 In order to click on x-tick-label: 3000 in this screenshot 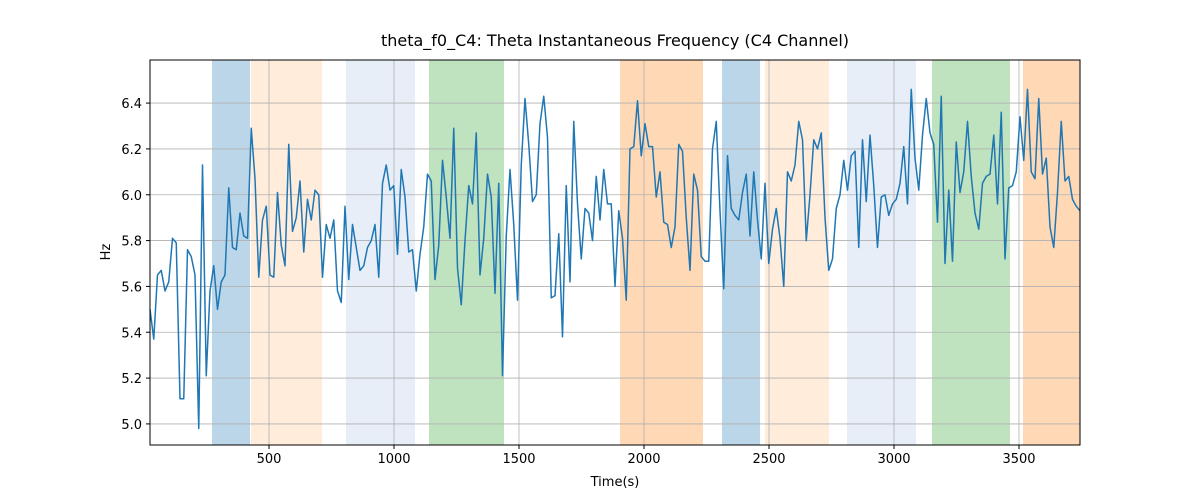, I will do `click(893, 459)`.